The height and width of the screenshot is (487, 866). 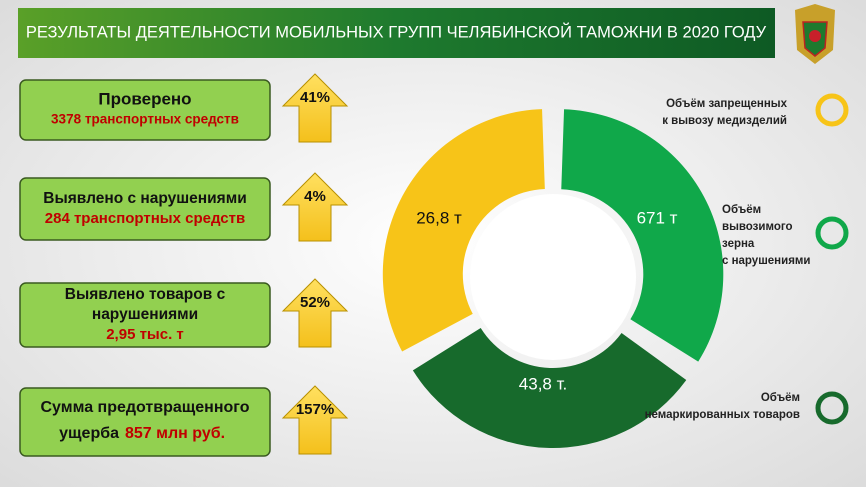 What do you see at coordinates (738, 244) in the screenshot?
I see `legend-line: зерна` at bounding box center [738, 244].